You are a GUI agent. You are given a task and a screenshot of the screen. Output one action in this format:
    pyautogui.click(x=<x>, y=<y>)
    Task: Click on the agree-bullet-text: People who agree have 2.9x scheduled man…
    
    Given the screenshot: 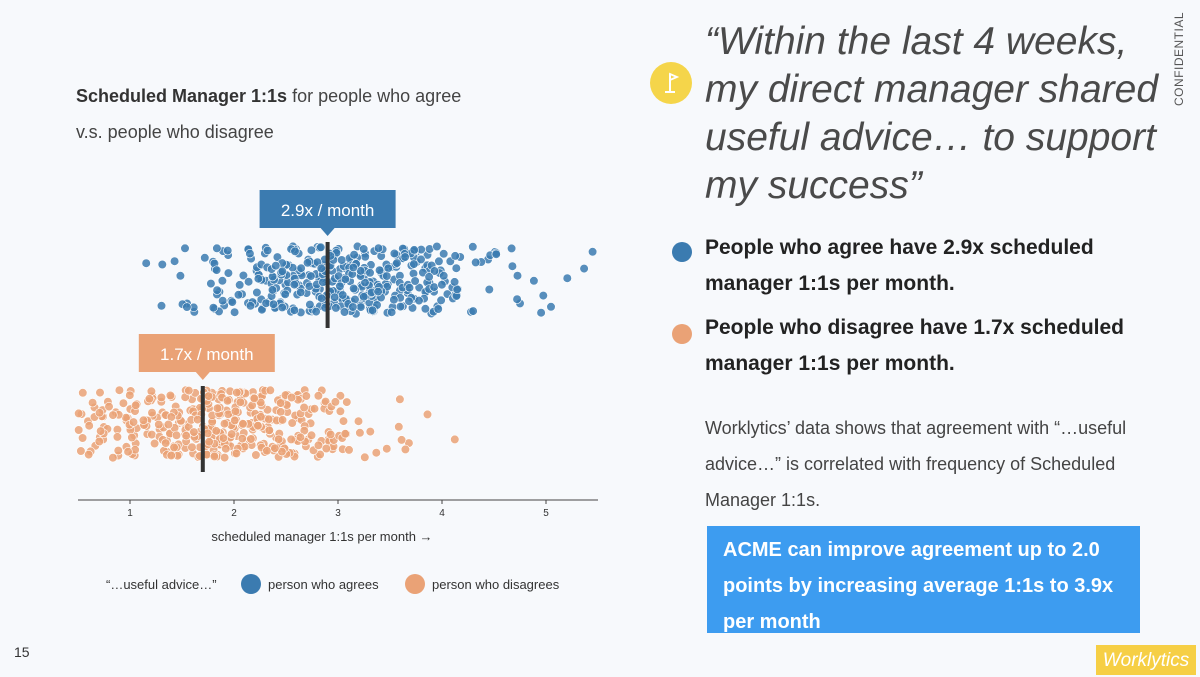 What is the action you would take?
    pyautogui.click(x=899, y=265)
    